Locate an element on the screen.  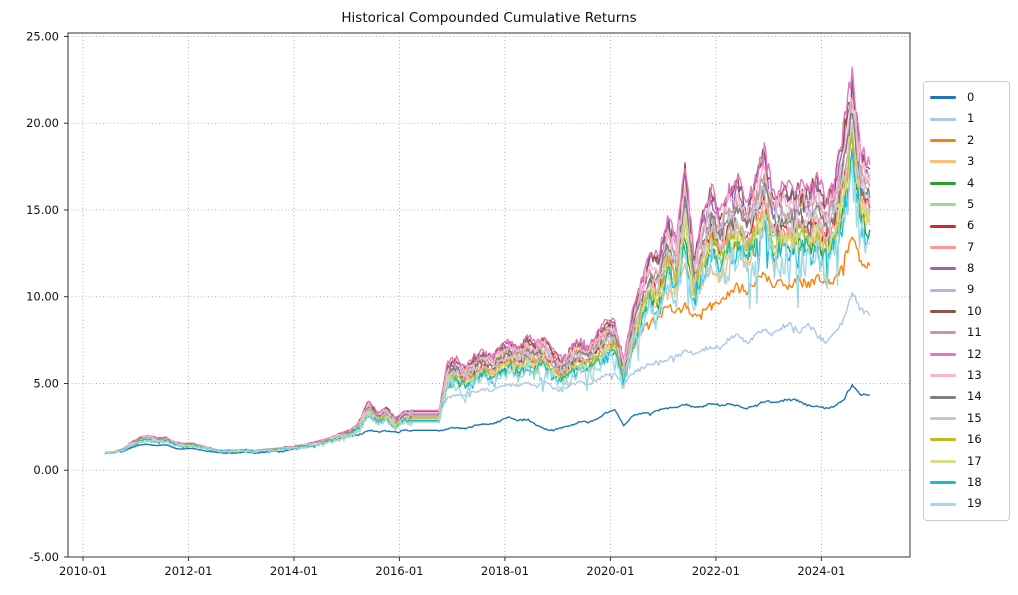
legend-item-label: 1 is located at coordinates (971, 118).